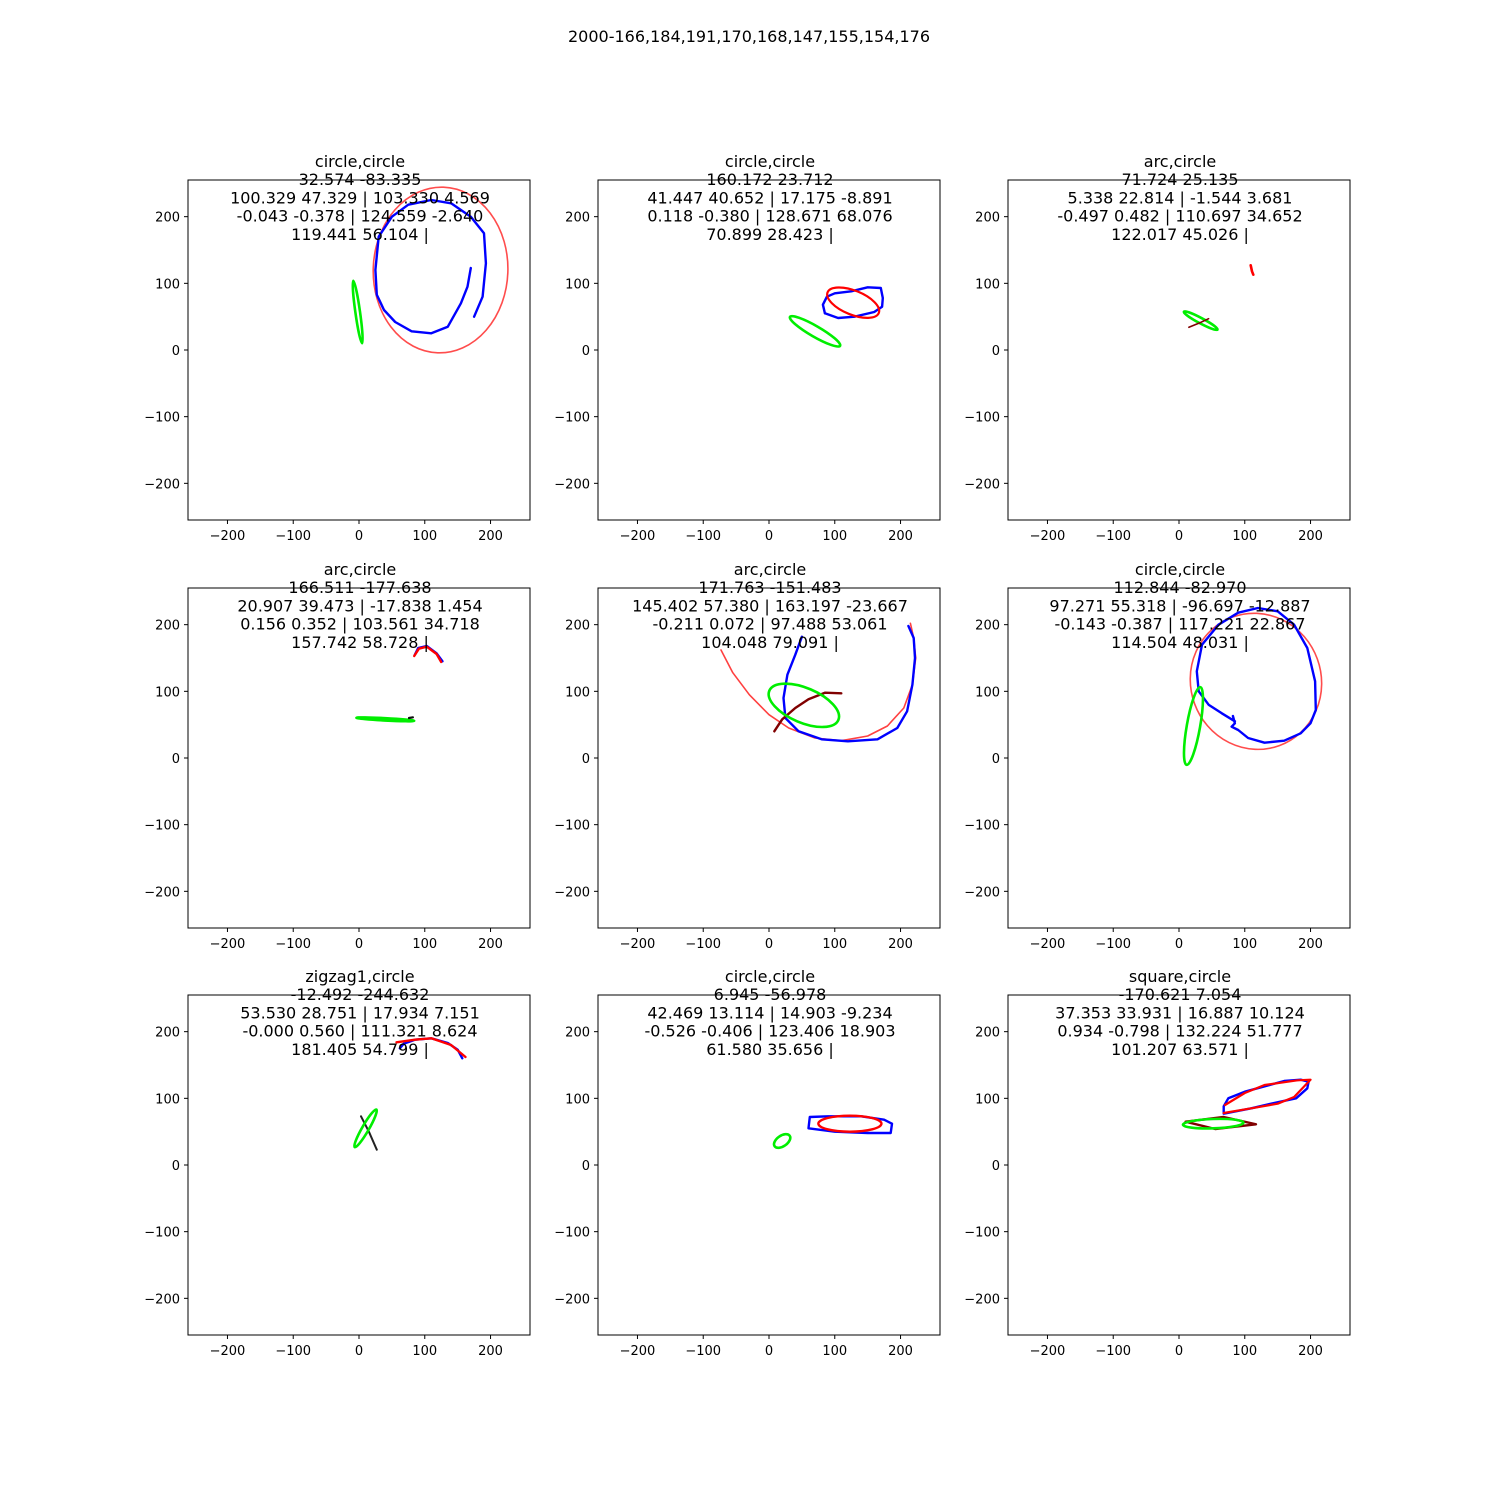 The width and height of the screenshot is (1500, 1500). What do you see at coordinates (769, 587) in the screenshot?
I see `subplot-title-line: 171.763 -151.483` at bounding box center [769, 587].